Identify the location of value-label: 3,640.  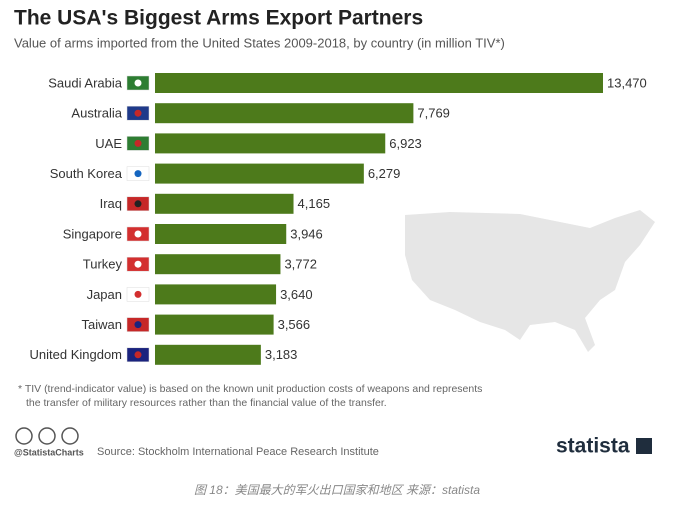
(296, 294).